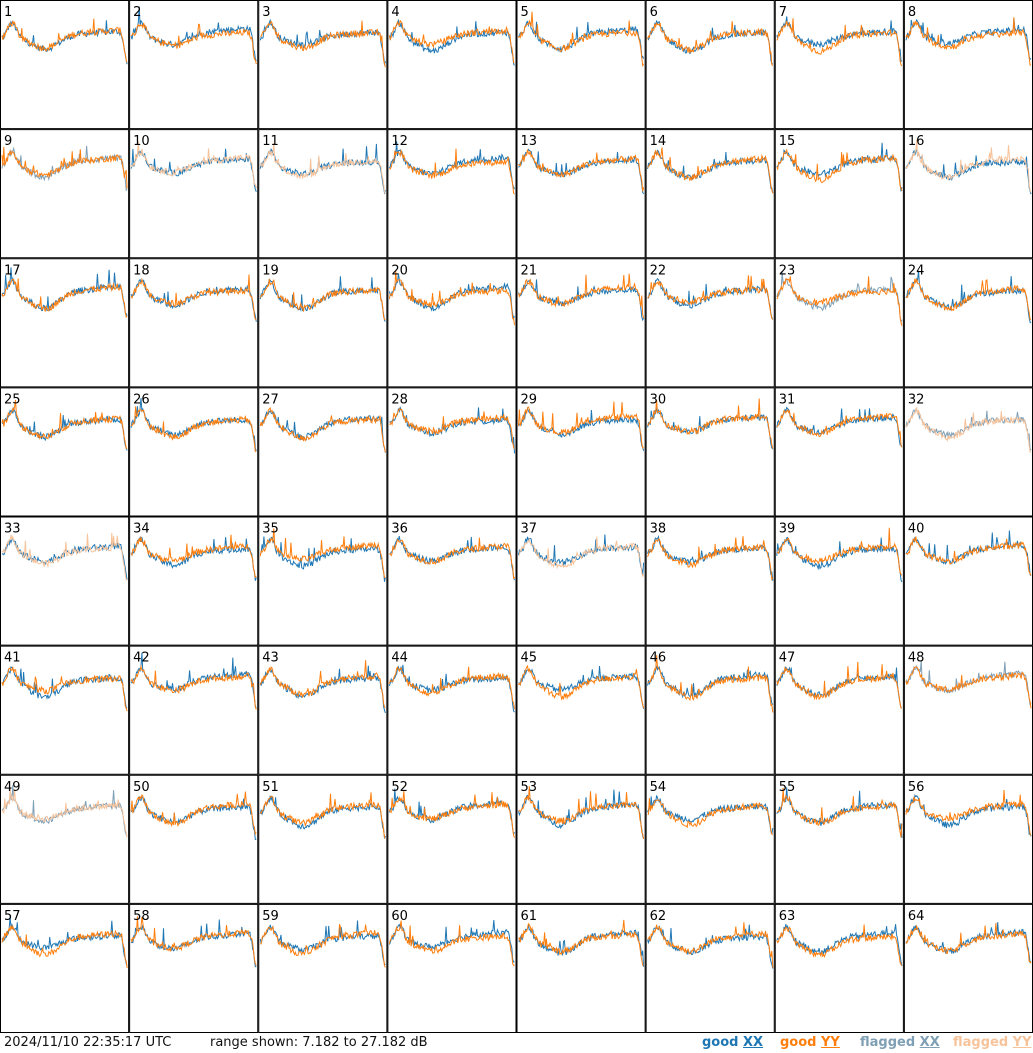 The image size is (1033, 1053). I want to click on panel-label: 34, so click(141, 529).